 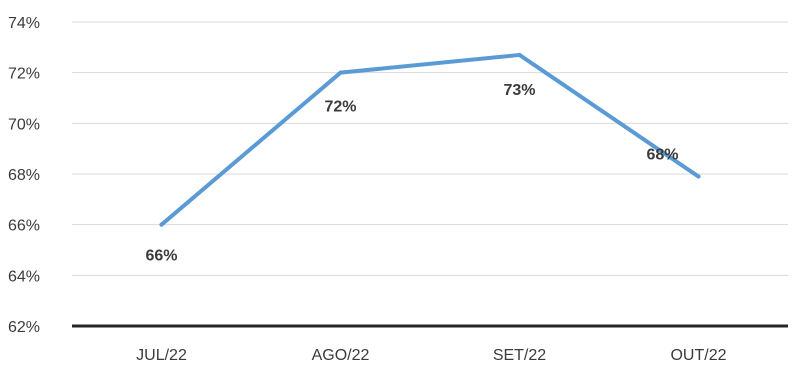 I want to click on y-tick-label: 74%, so click(x=24, y=23).